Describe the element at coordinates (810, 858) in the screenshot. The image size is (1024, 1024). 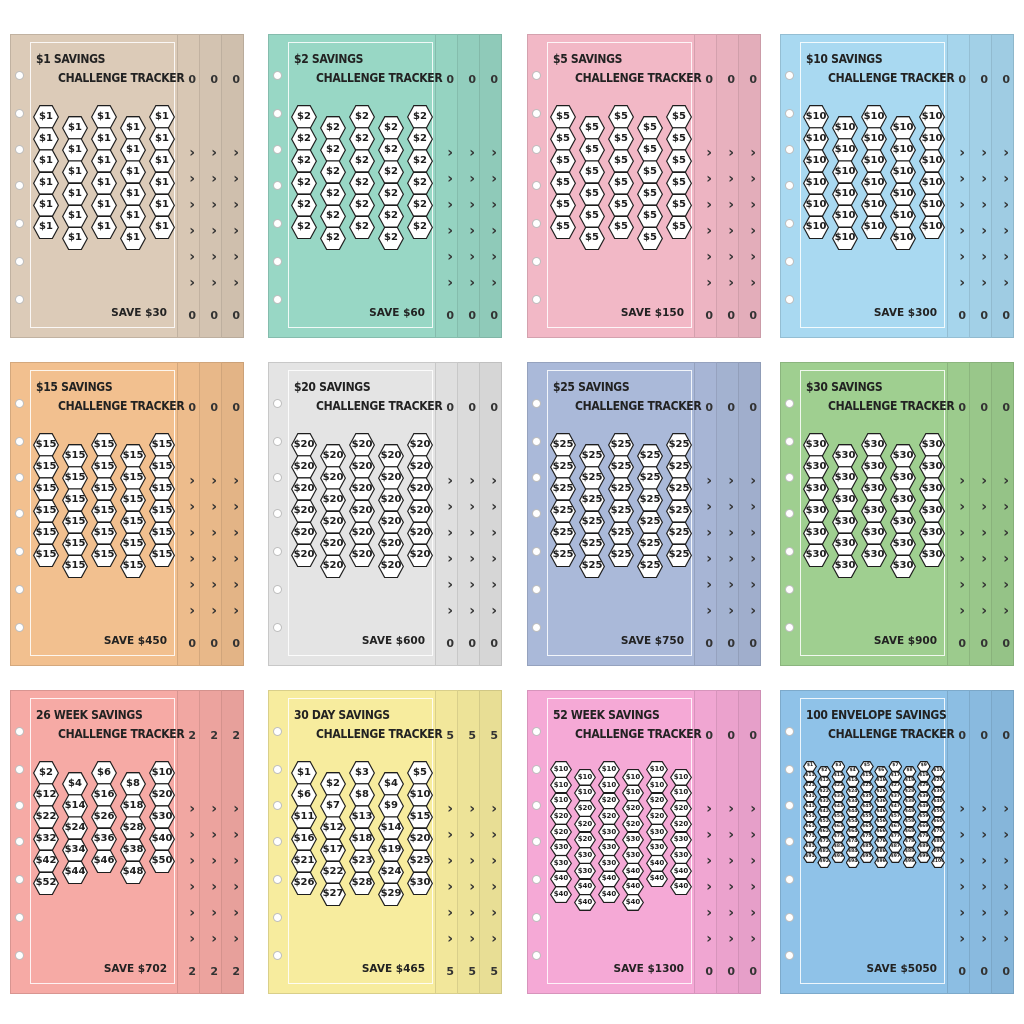
I see `savings-hexagon: $91` at that location.